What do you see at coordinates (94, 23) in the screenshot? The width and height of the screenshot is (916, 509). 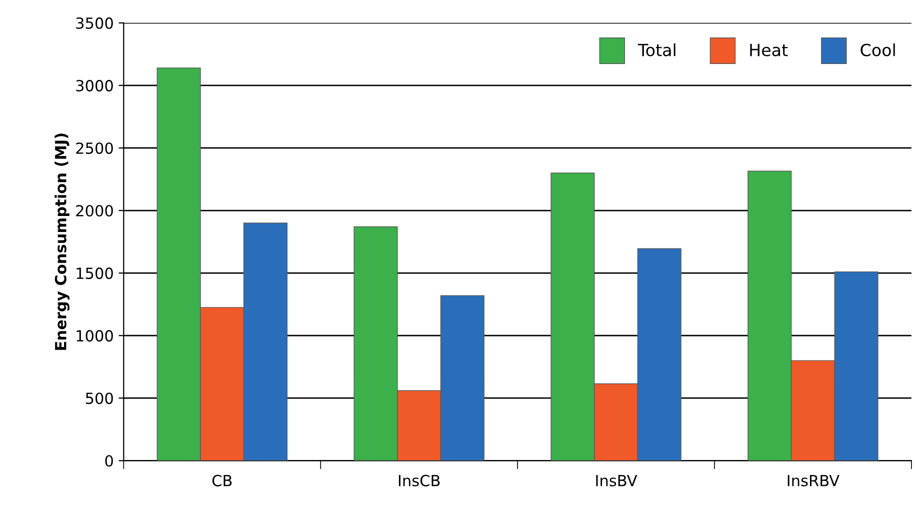 I see `y-tick-label: 3500` at bounding box center [94, 23].